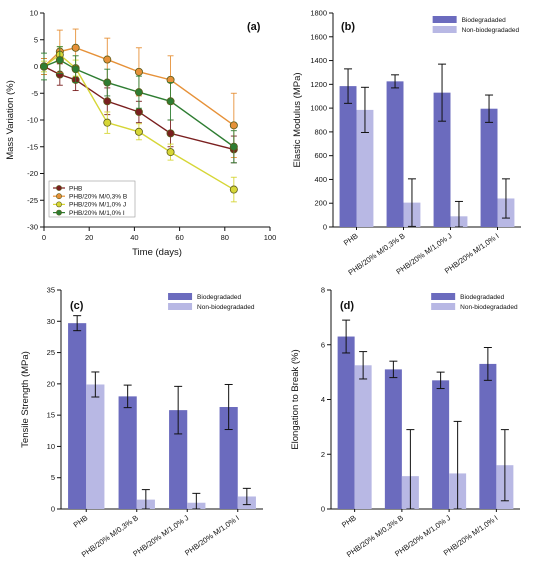 Image resolution: width=550 pixels, height=570 pixels. Describe the element at coordinates (32, 227) in the screenshot. I see `y-tick-label: -30` at that location.